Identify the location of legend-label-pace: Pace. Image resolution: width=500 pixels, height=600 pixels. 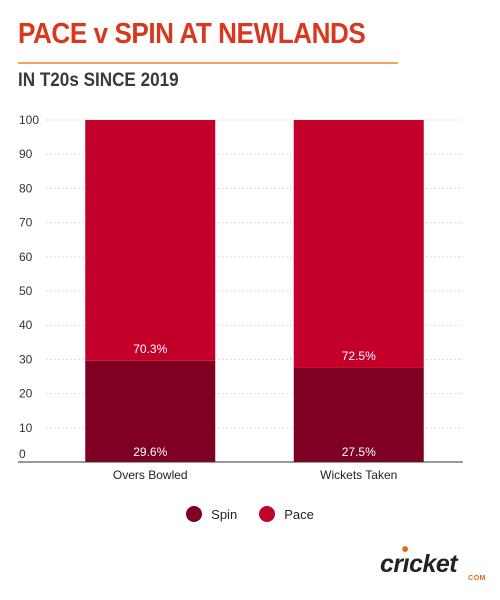
(299, 514).